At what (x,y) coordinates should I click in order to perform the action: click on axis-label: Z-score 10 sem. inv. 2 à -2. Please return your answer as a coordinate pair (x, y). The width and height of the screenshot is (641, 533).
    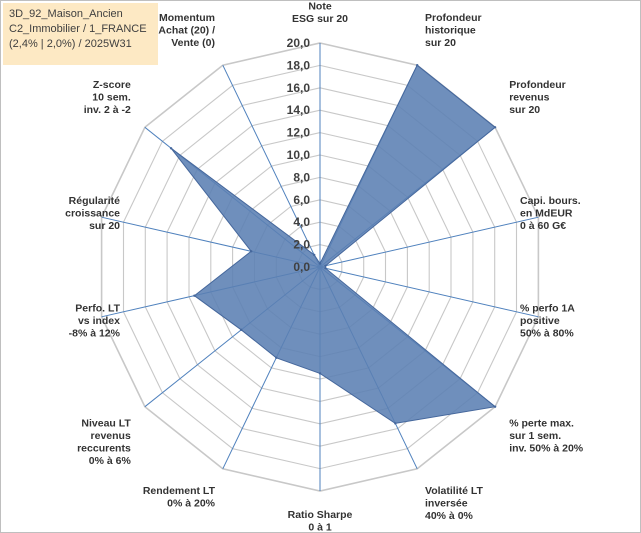
    Looking at the image, I should click on (107, 97).